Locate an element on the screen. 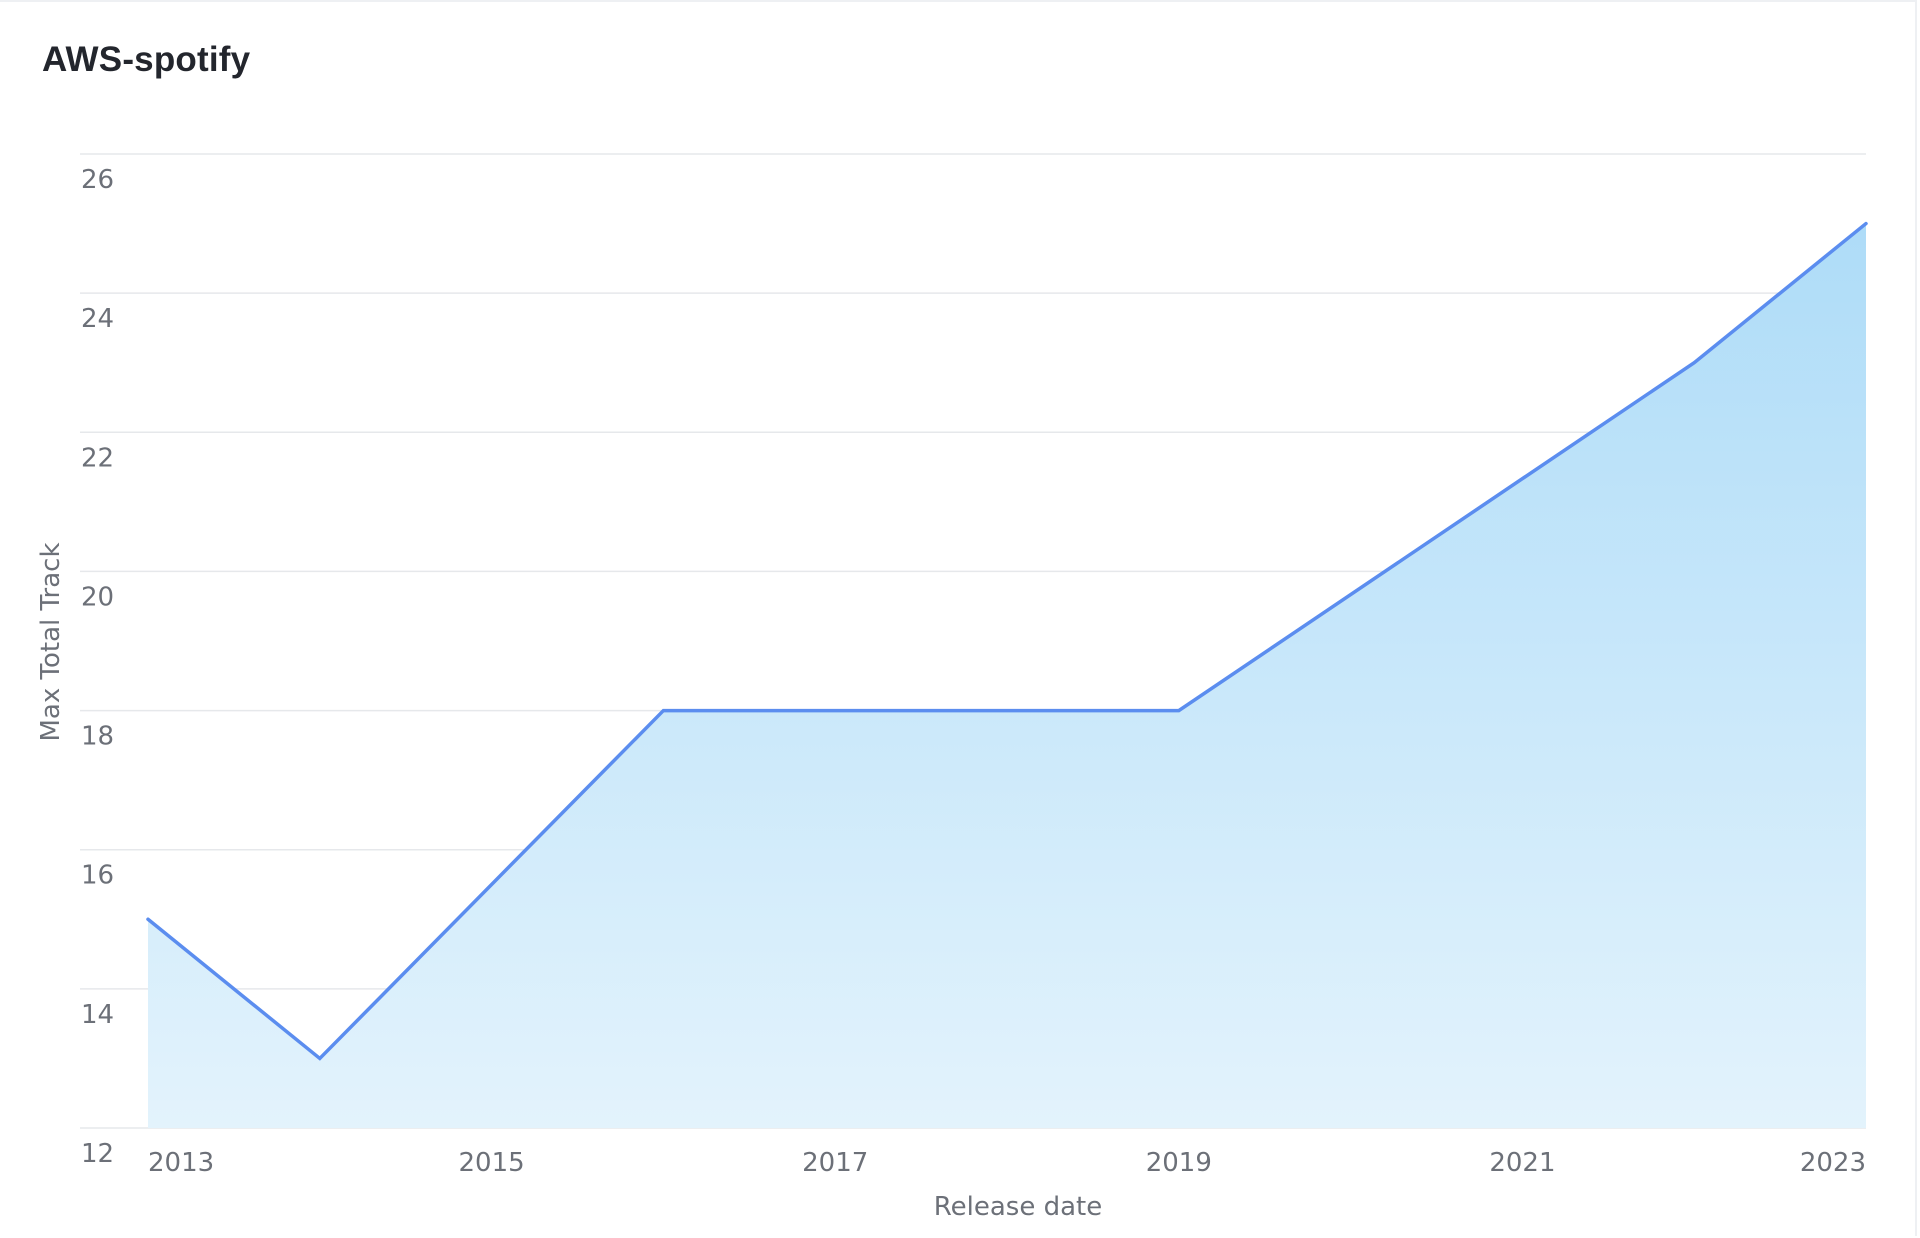  y-tick-label: 20 is located at coordinates (97, 597).